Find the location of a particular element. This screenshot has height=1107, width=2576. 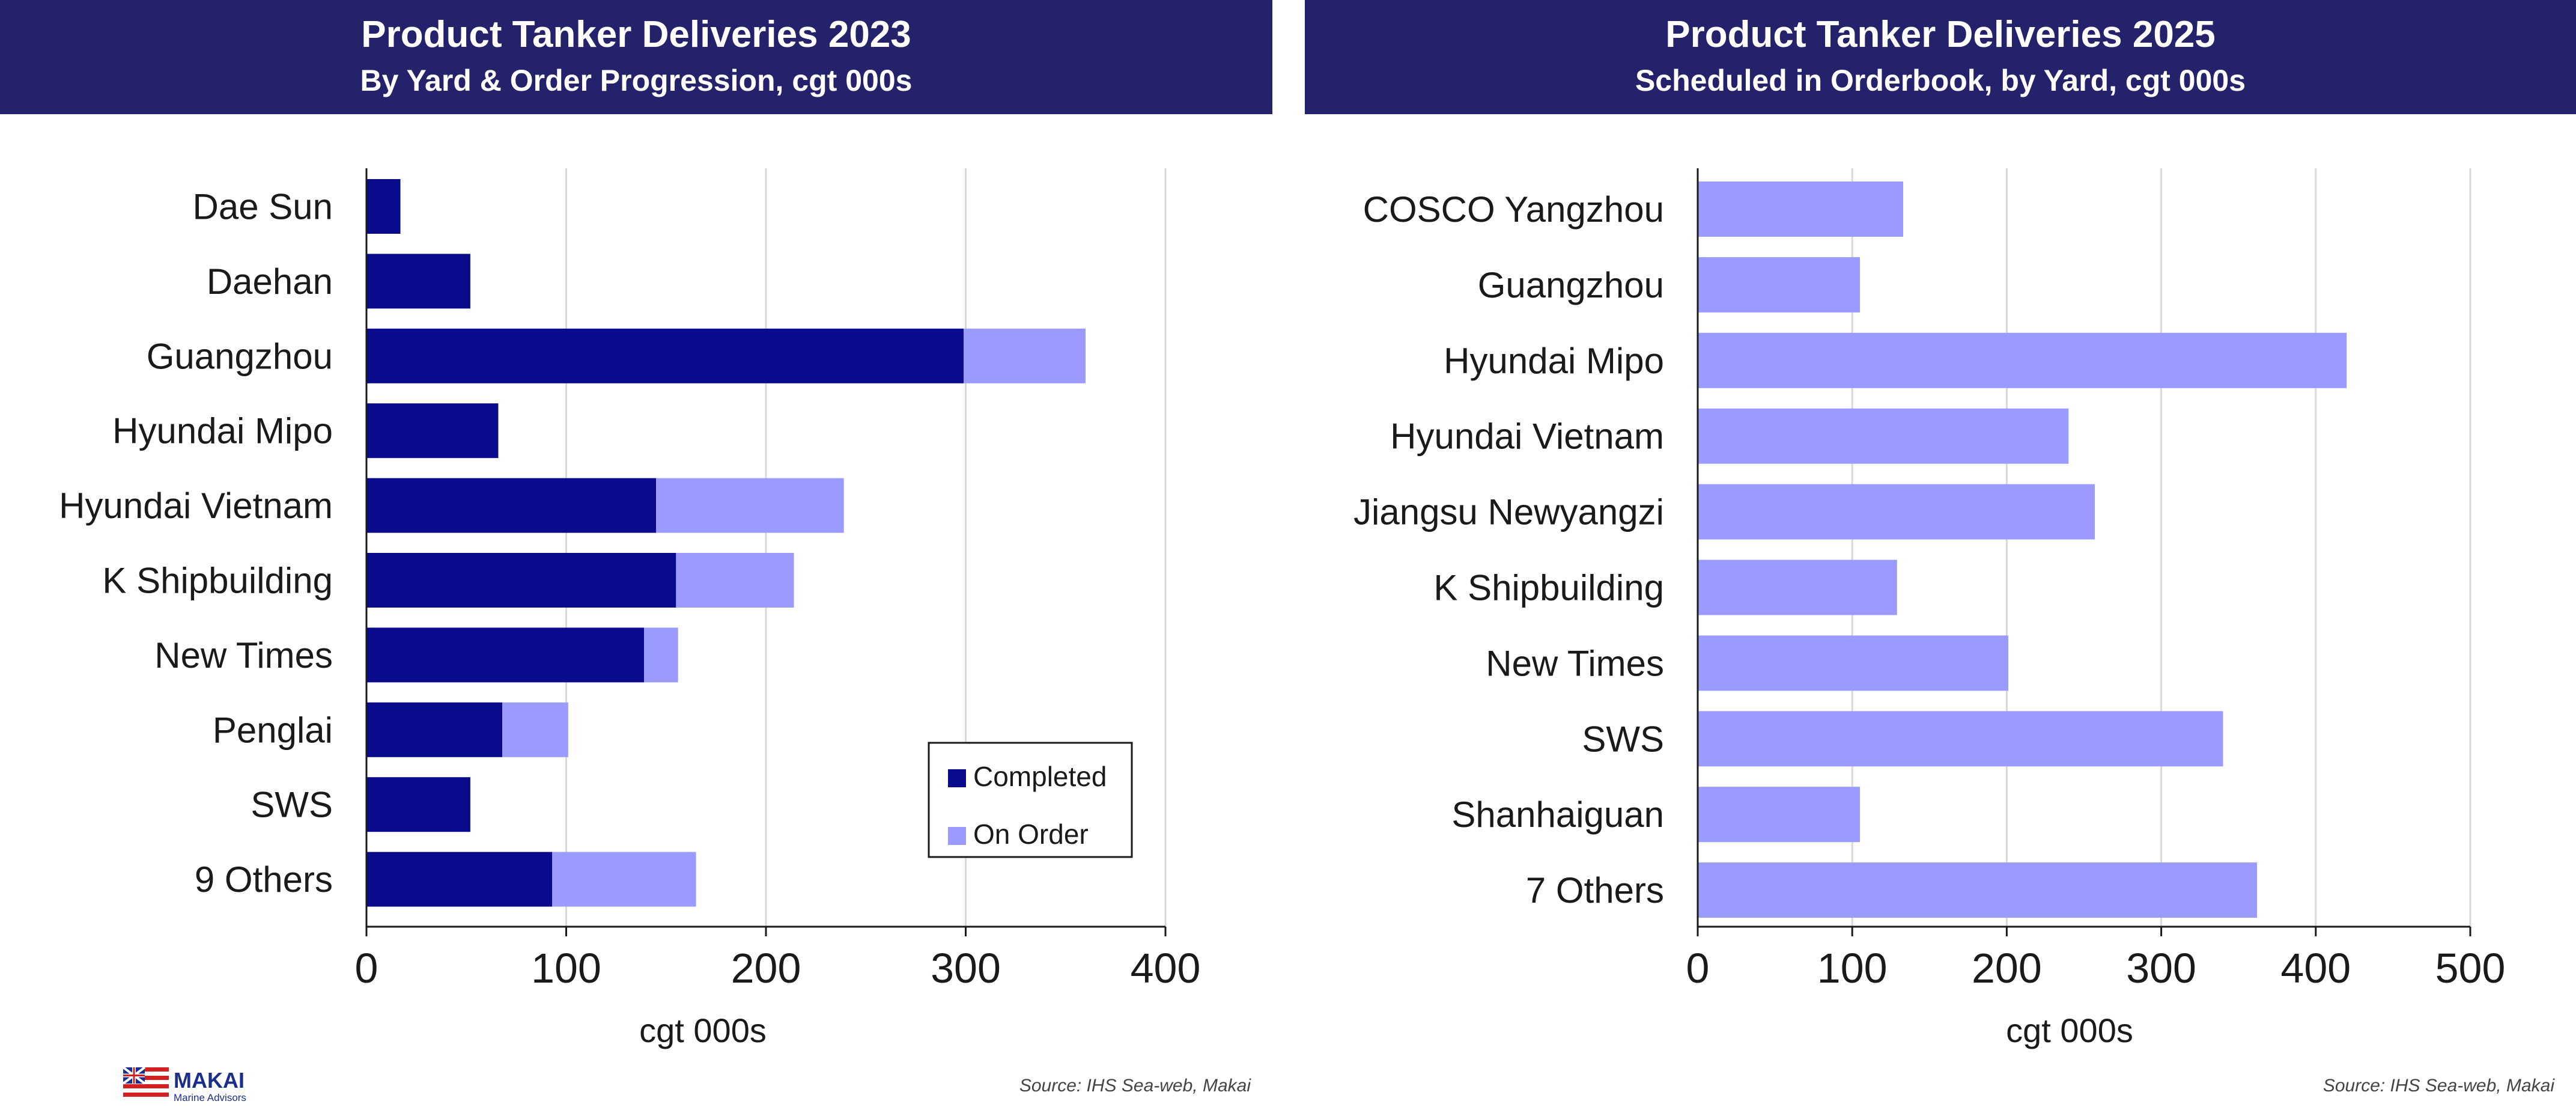

left-source-note: Source: IHS Sea-web, Makai is located at coordinates (1135, 1086).